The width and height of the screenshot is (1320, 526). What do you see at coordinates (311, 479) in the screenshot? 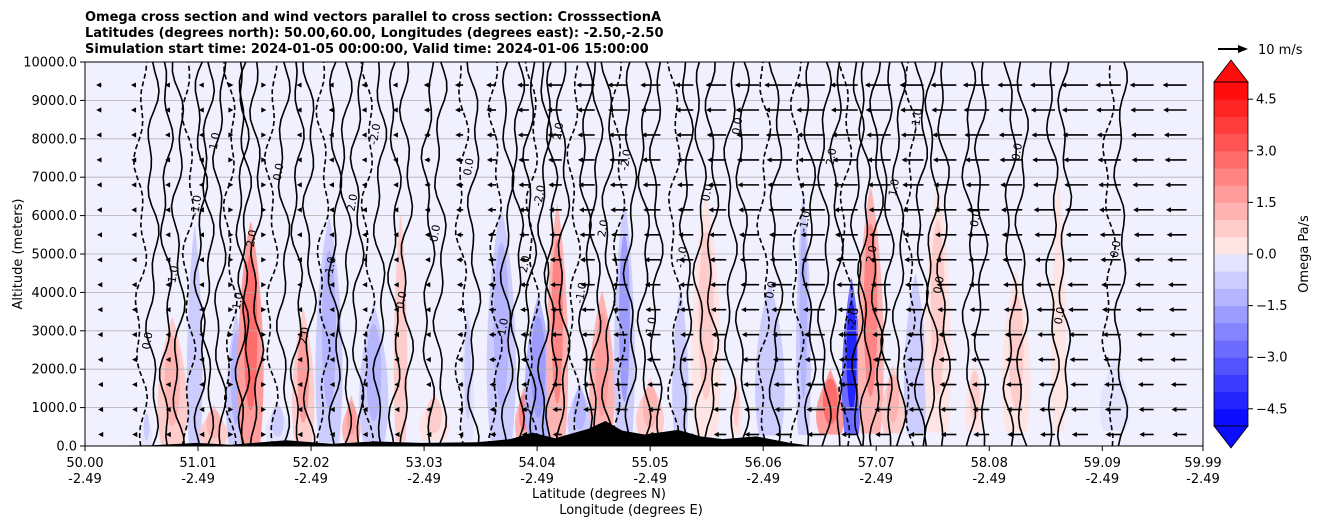
I see `x-tick-label-longitude: -2.49` at bounding box center [311, 479].